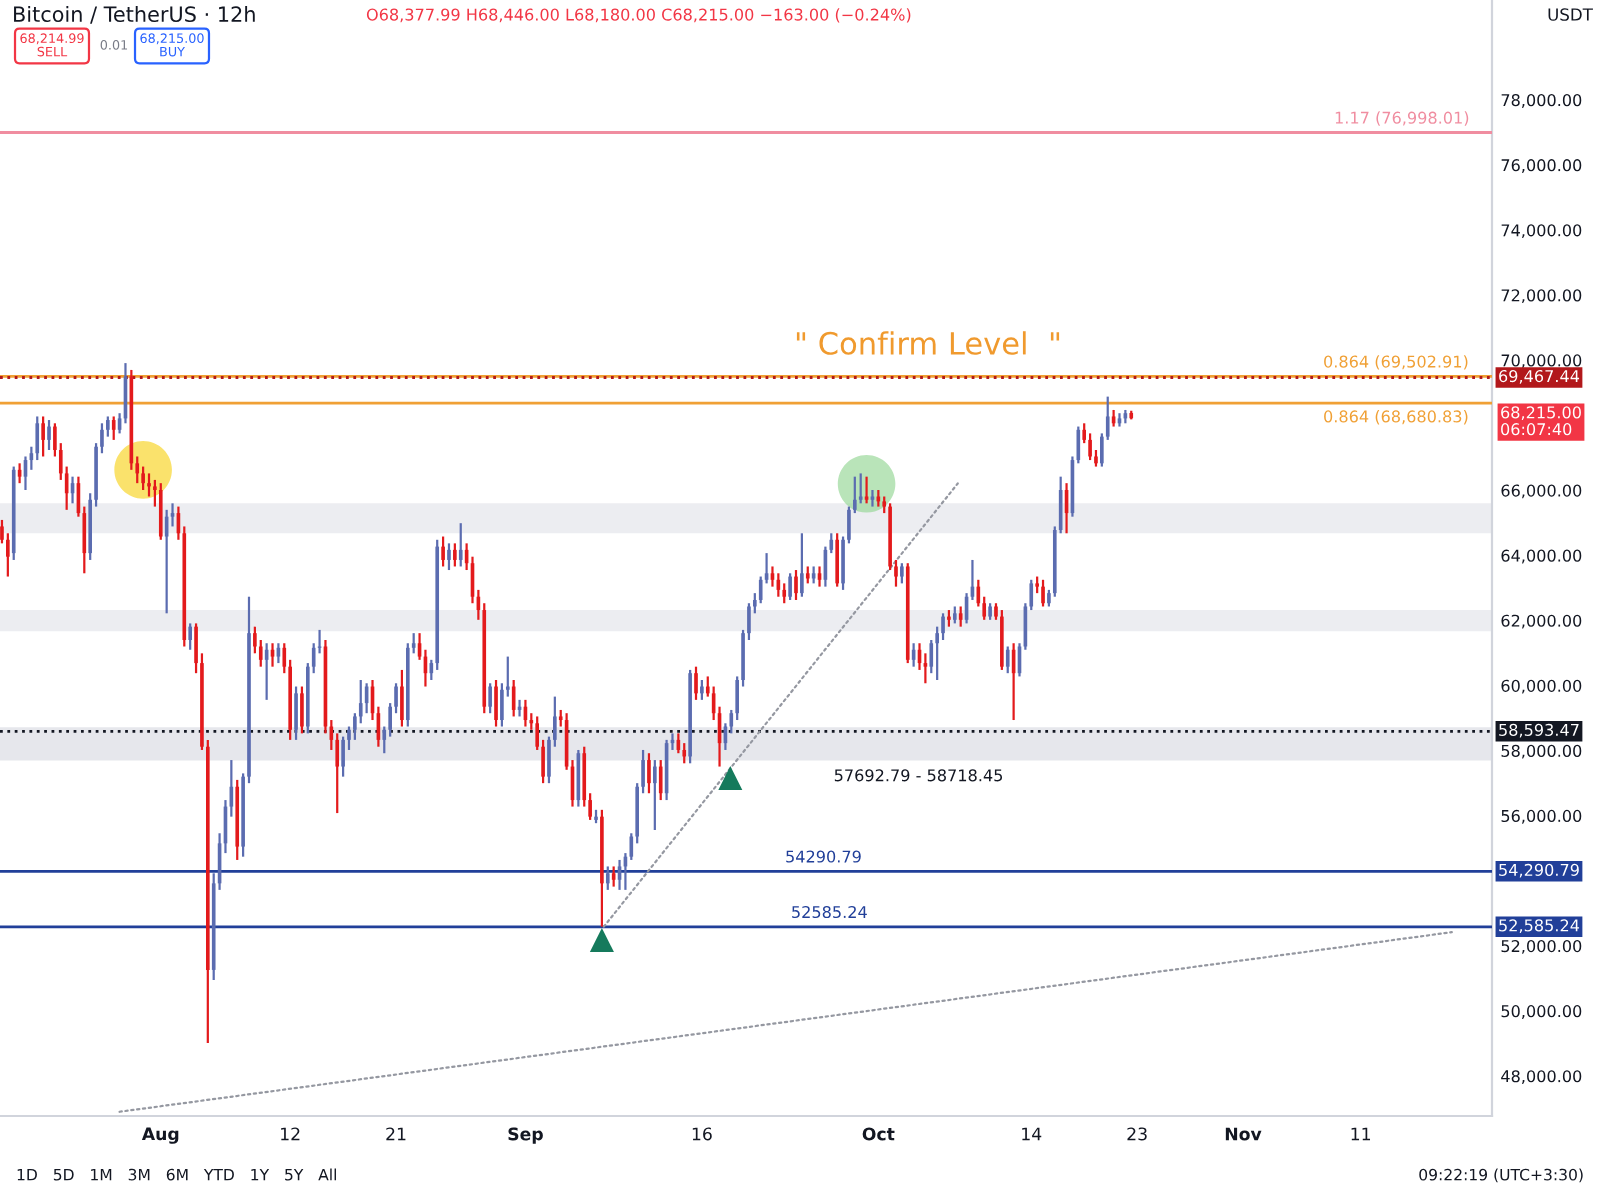  Describe the element at coordinates (1402, 118) in the screenshot. I see `annotation: 1.17 (76,998.01)` at that location.